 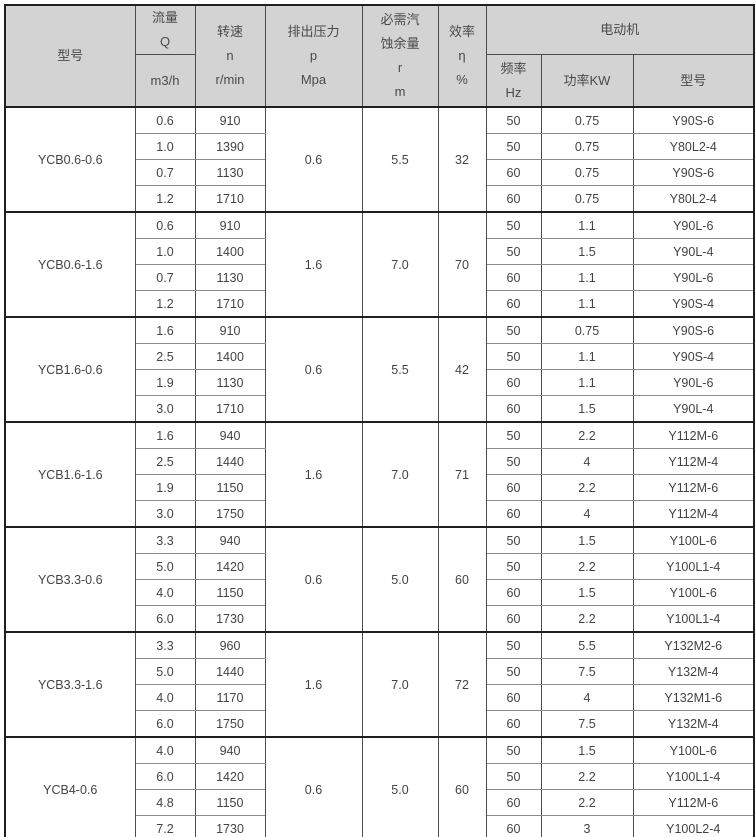 What do you see at coordinates (230, 146) in the screenshot?
I see `speed-cell: 1390` at bounding box center [230, 146].